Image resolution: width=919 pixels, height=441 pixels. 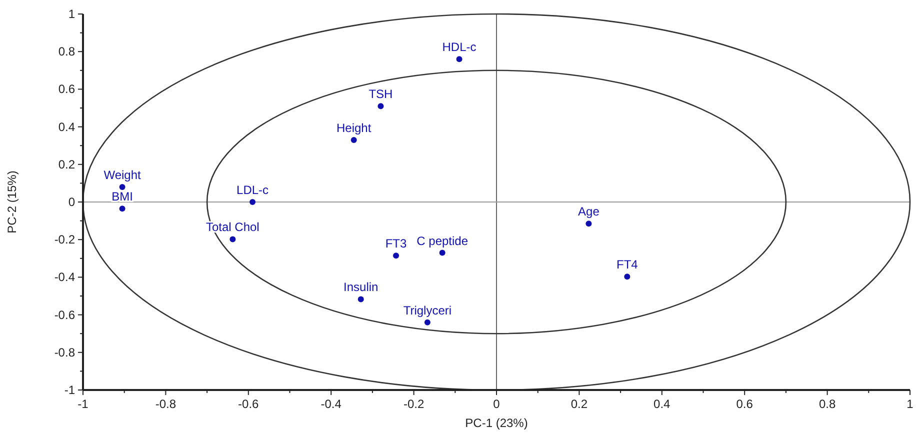 What do you see at coordinates (165, 404) in the screenshot?
I see `x-tick-label: -0.8` at bounding box center [165, 404].